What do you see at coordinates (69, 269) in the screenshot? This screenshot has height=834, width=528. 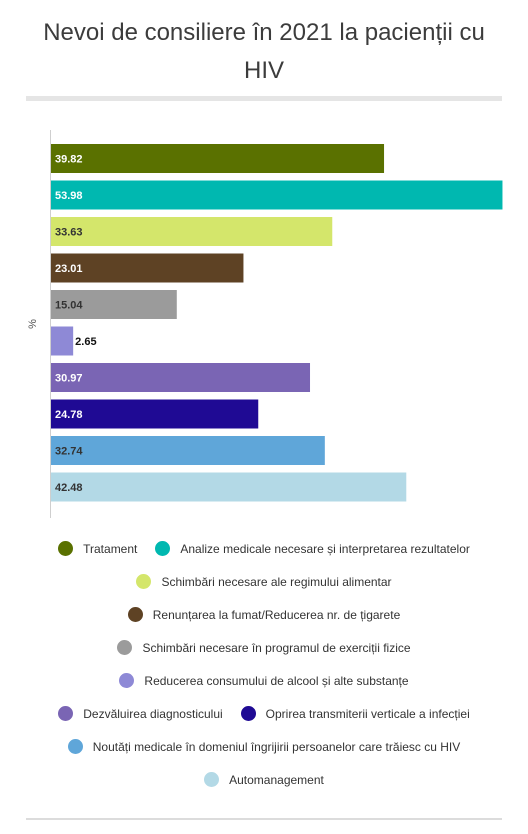 I see `bar-value-label: 23.01` at bounding box center [69, 269].